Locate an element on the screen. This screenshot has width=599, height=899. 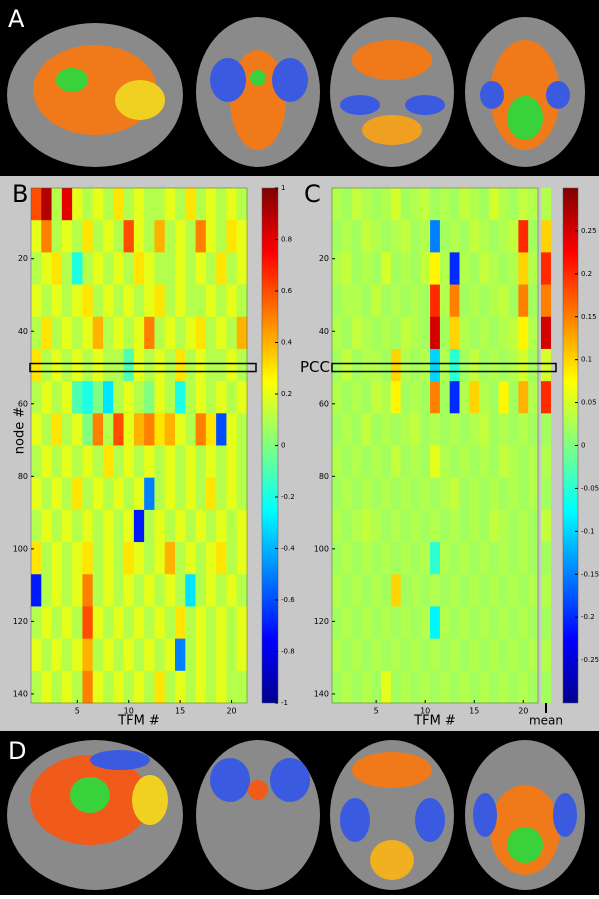
mean-cell is located at coordinates (546, 301).